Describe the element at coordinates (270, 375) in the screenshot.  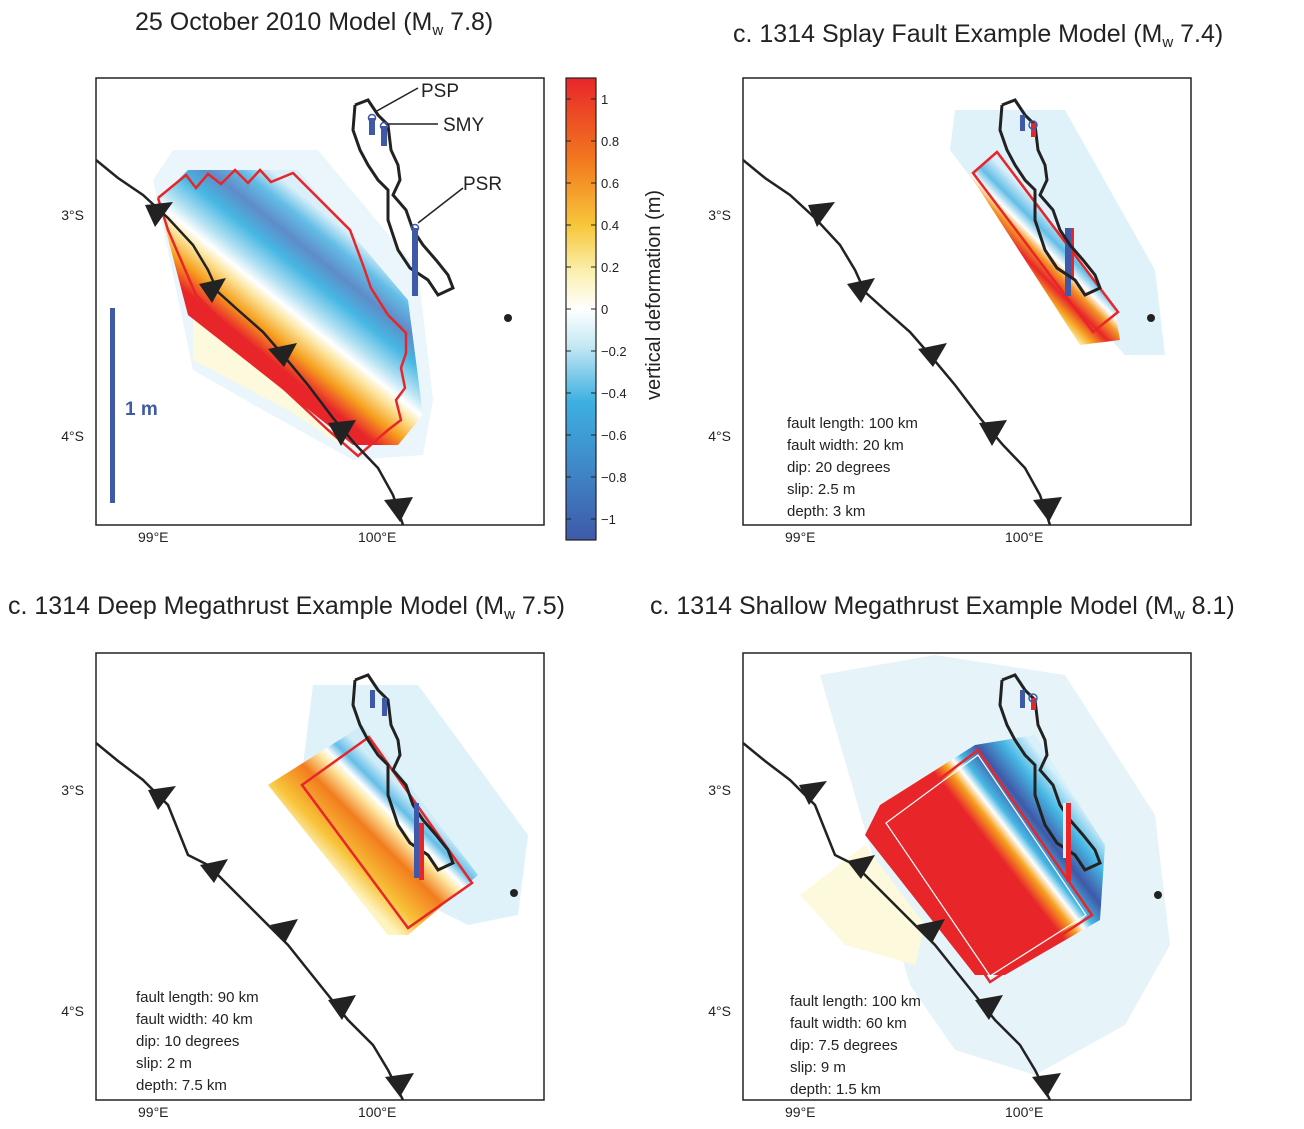
I see `uplift-halo` at that location.